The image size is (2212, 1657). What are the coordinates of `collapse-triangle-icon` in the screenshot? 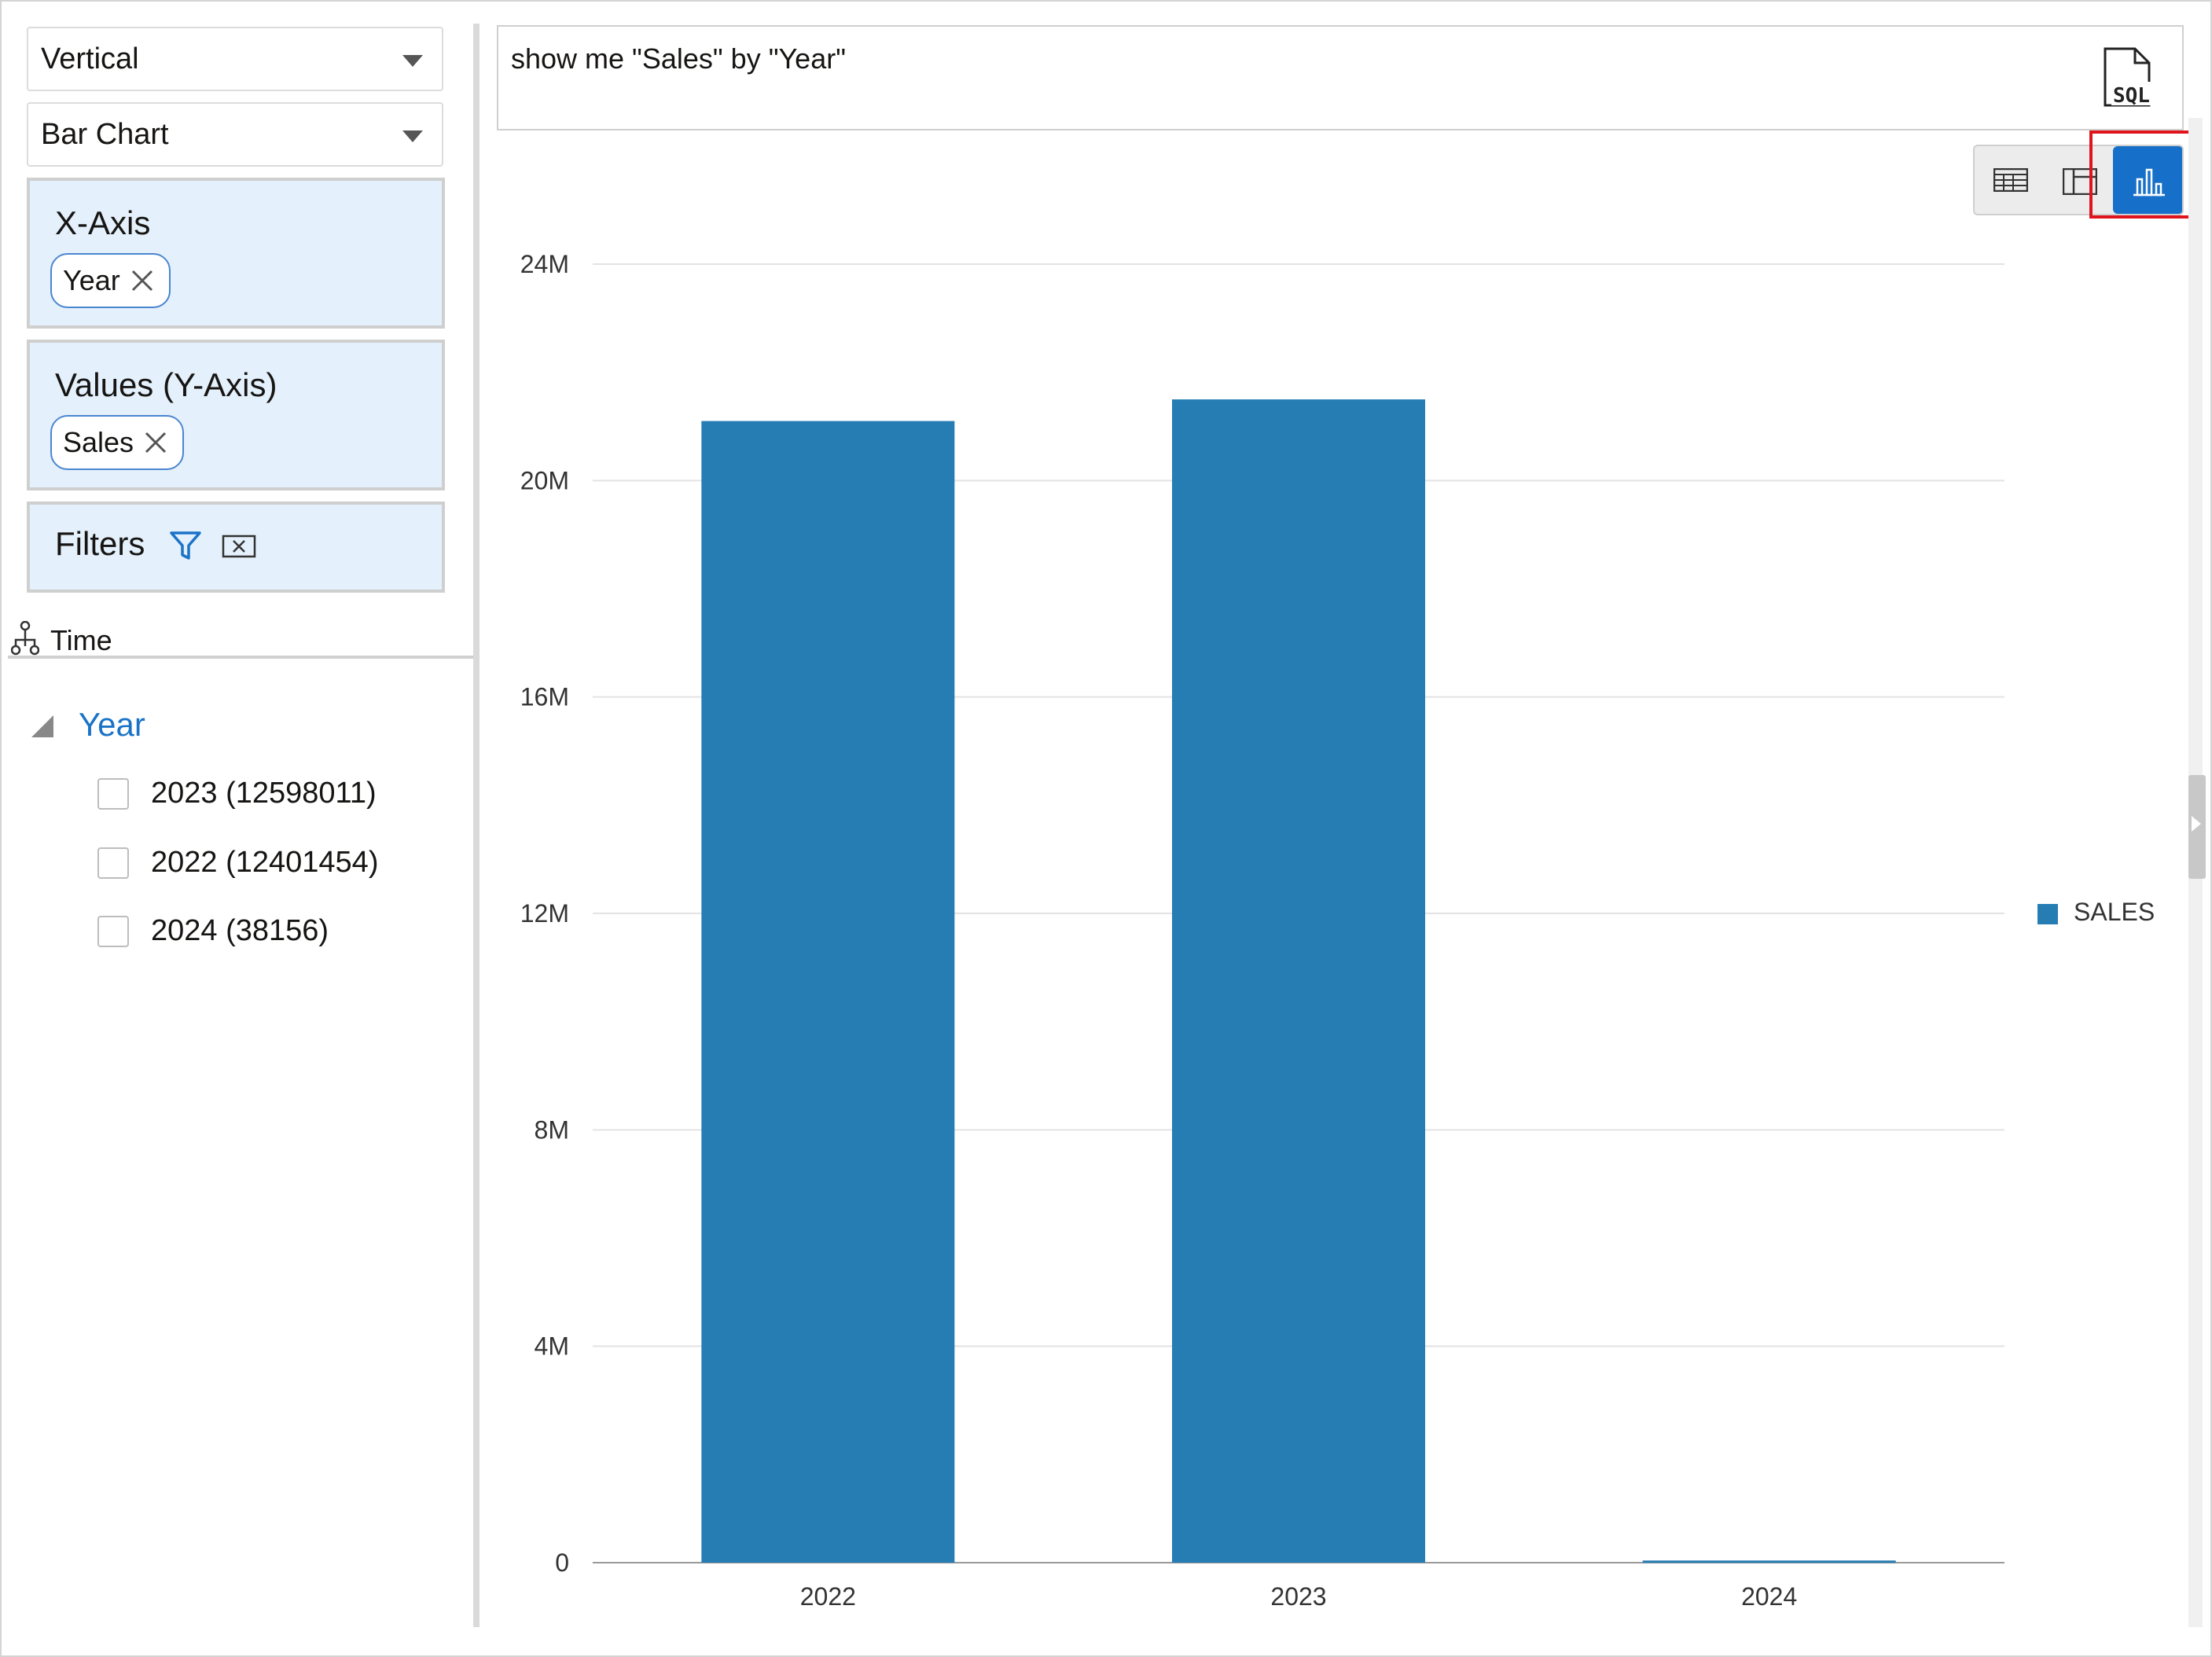 It's located at (42, 726).